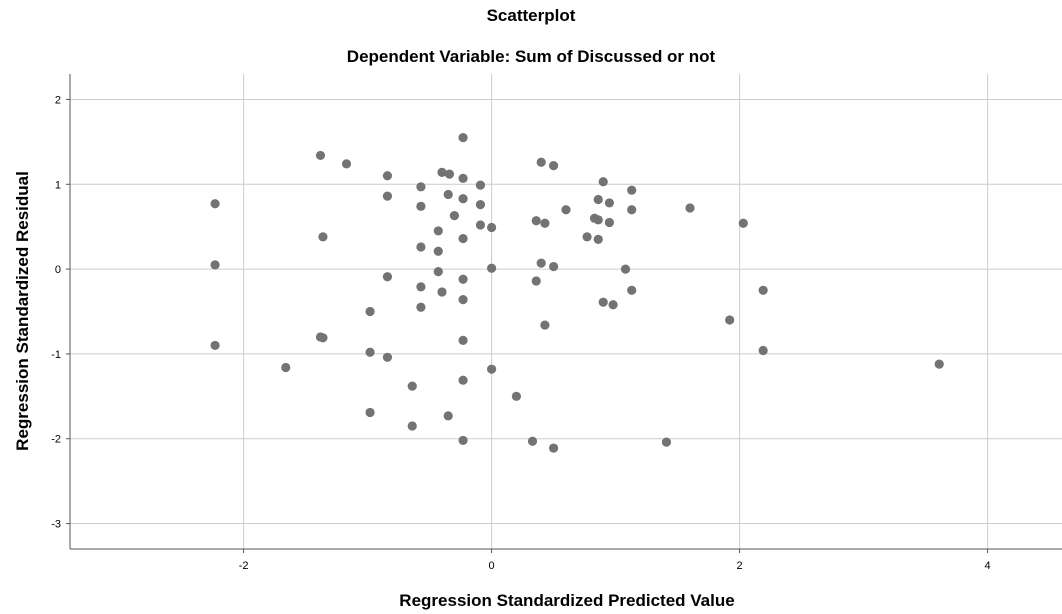 This screenshot has height=614, width=1062. I want to click on y-tick-label: 1, so click(58, 185).